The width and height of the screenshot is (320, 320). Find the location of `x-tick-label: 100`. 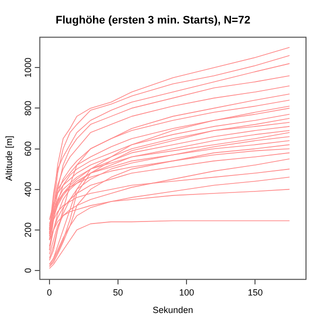

x-tick-label: 100 is located at coordinates (186, 292).